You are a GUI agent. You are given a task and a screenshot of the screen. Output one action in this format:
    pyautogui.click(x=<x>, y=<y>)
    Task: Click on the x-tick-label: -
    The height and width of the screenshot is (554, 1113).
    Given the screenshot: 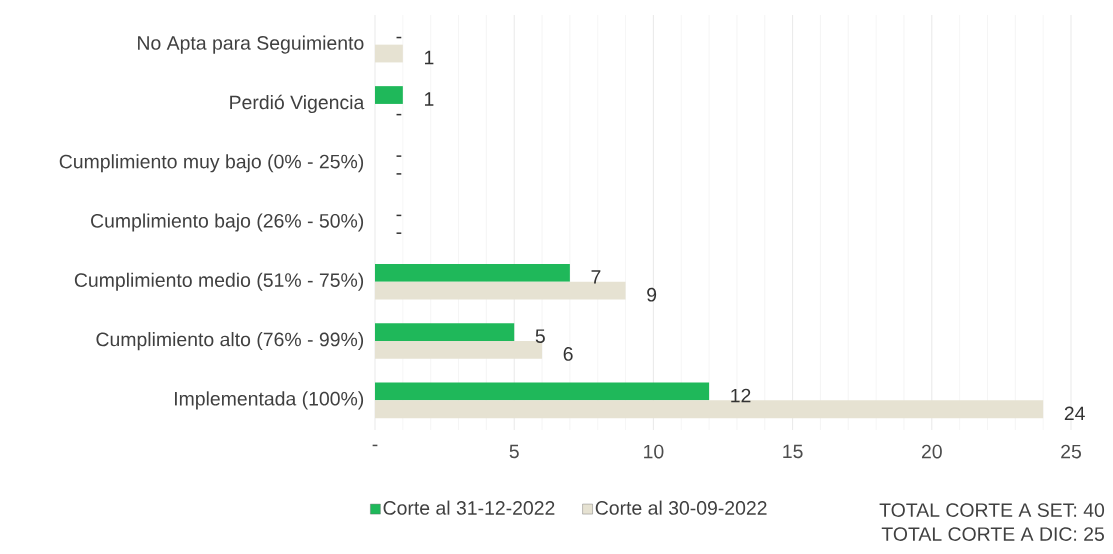 What is the action you would take?
    pyautogui.click(x=375, y=445)
    